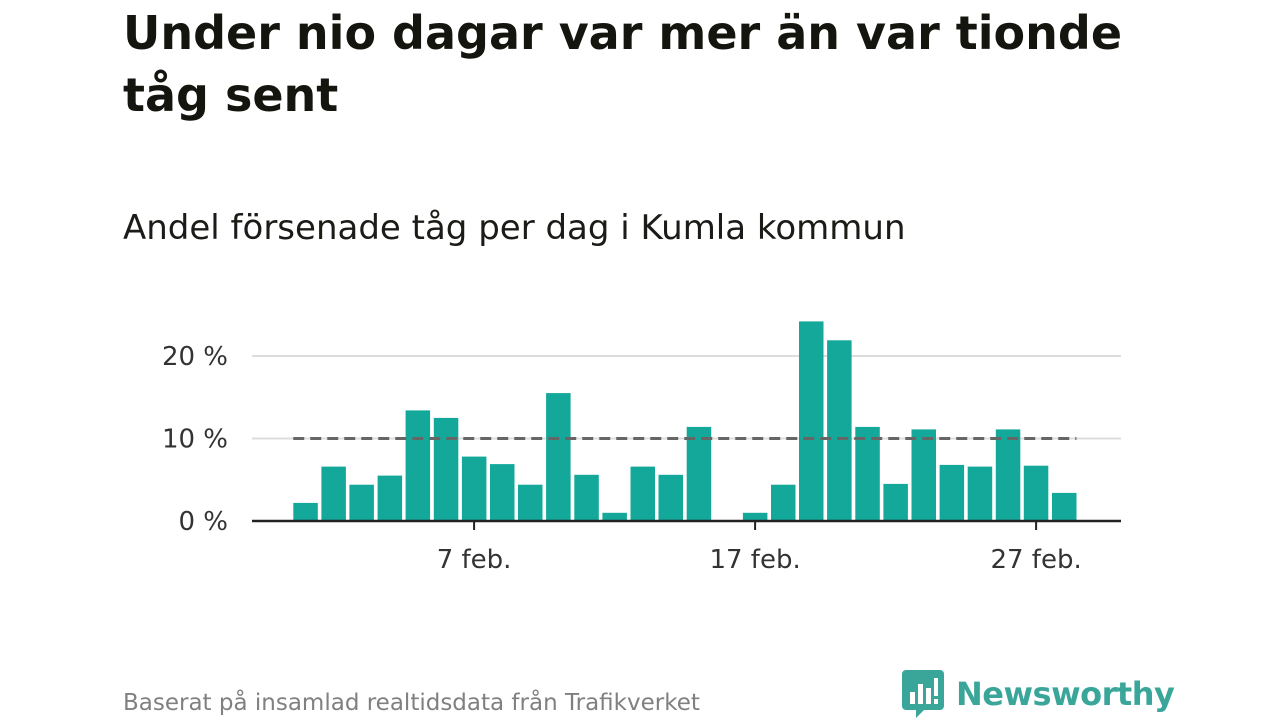 This screenshot has height=720, width=1280. I want to click on newsworthy-logo: Newsworthy, so click(1038, 694).